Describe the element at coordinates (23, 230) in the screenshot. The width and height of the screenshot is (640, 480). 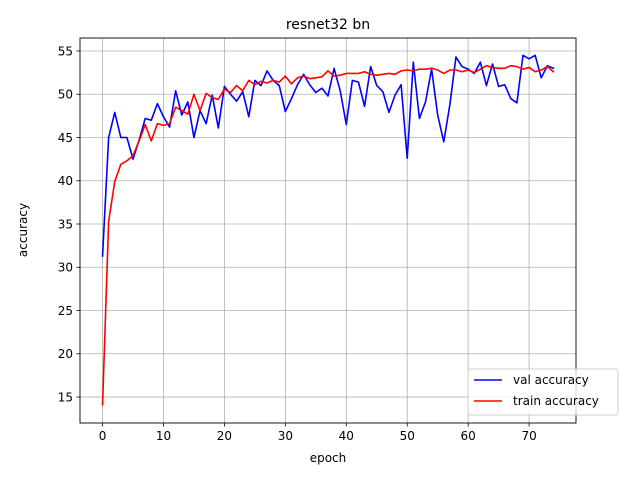
I see `y-axis-label: accuracy` at that location.